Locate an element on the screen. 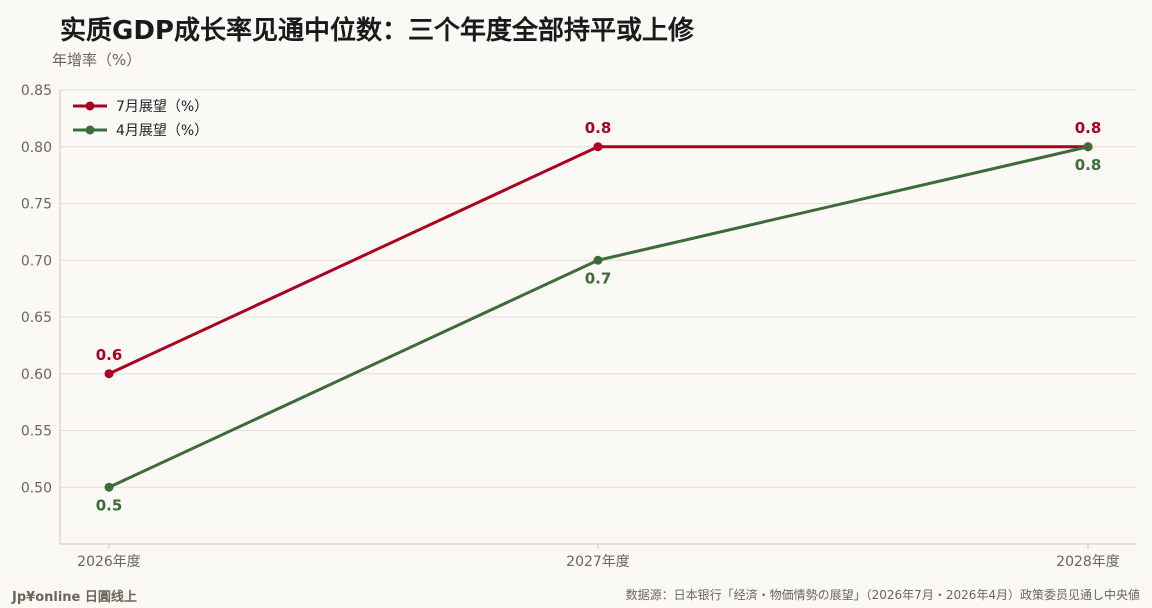 This screenshot has height=608, width=1152. x-tick-label: 2026年度 is located at coordinates (109, 562).